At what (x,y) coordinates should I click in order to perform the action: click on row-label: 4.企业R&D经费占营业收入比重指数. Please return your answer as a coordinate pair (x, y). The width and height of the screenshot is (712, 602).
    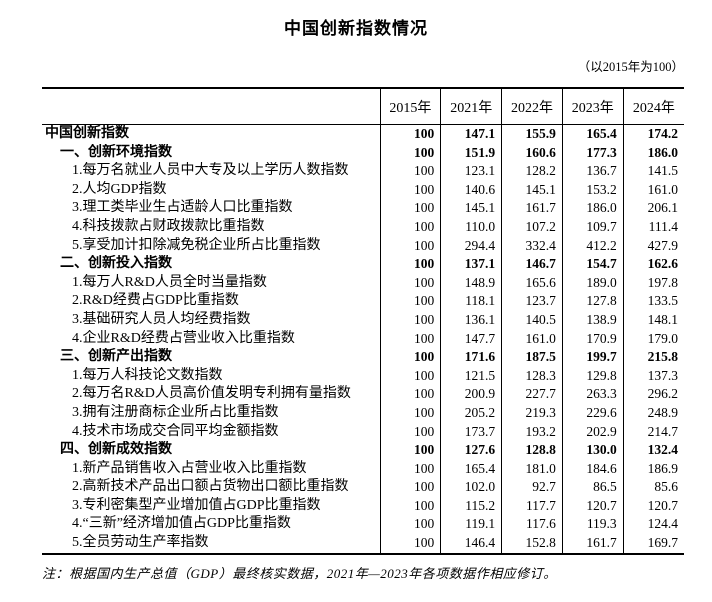
    Looking at the image, I should click on (183, 338).